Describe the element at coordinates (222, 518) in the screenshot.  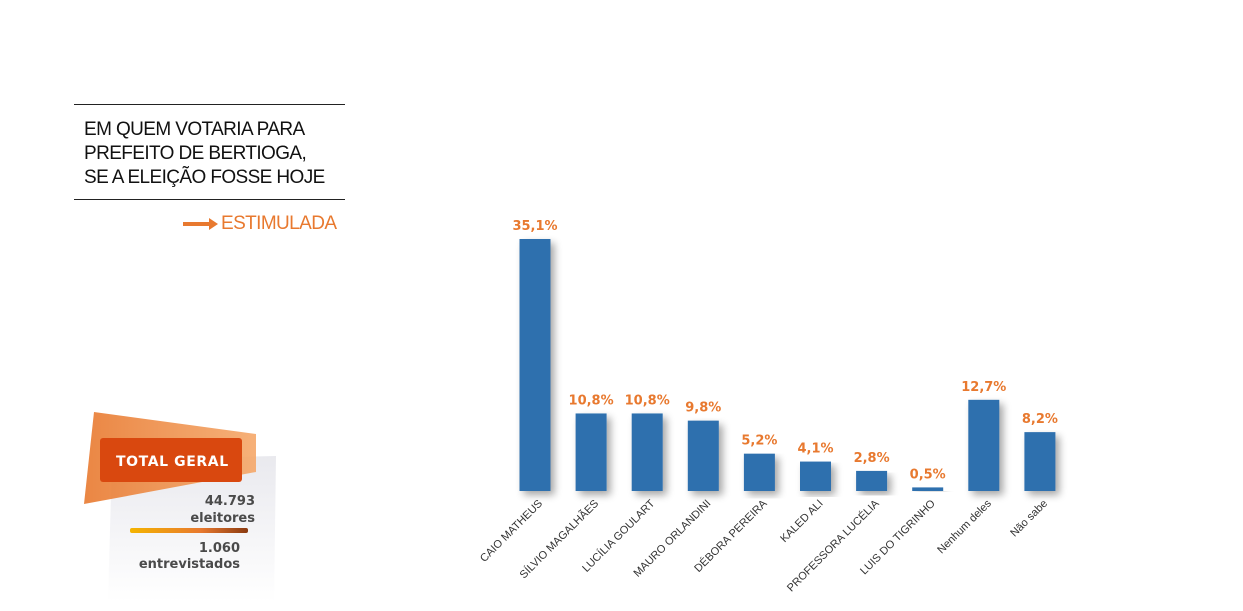
I see `voters-label: eleitores` at that location.